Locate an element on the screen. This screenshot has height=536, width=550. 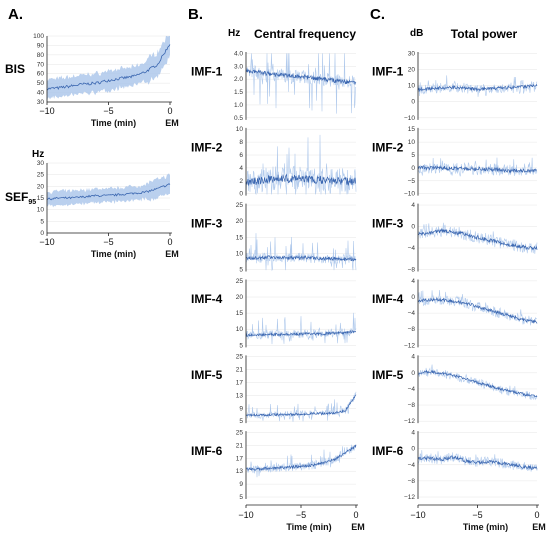
panel-c-row-2: IMF-2 −10 −5 0 5 10 15 is located at coordinates (455, 162).